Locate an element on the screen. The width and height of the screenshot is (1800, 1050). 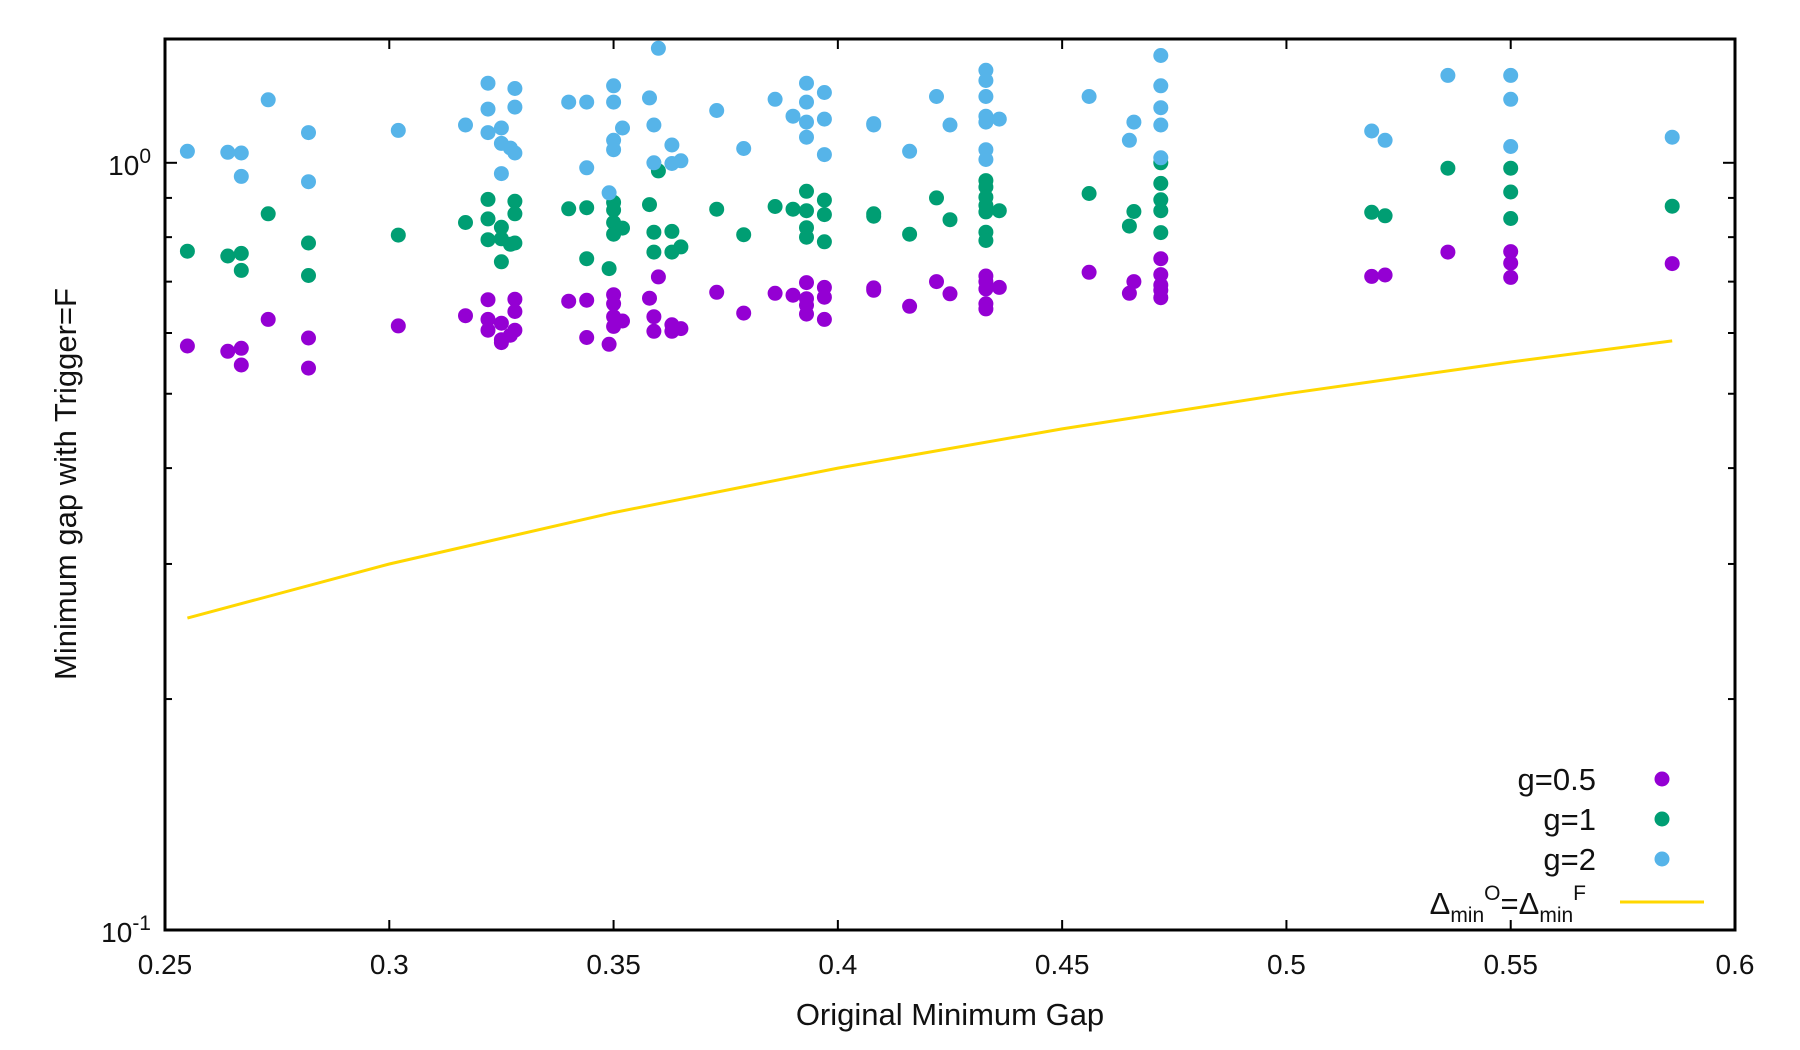
x-tick-label-7: 0.6 is located at coordinates (1735, 964).